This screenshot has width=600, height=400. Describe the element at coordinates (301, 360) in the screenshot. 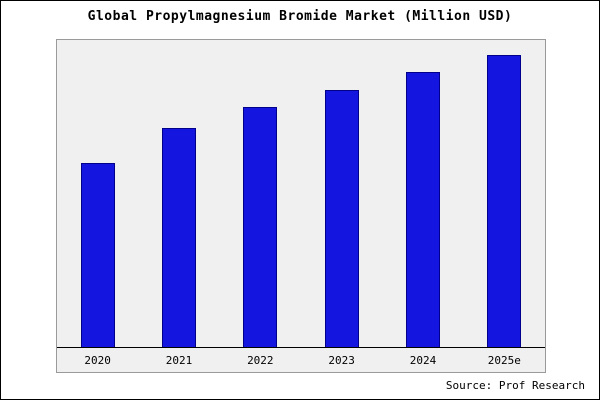

I see `labels-row: 2020 2021 2022 2023 2024 2025e` at that location.